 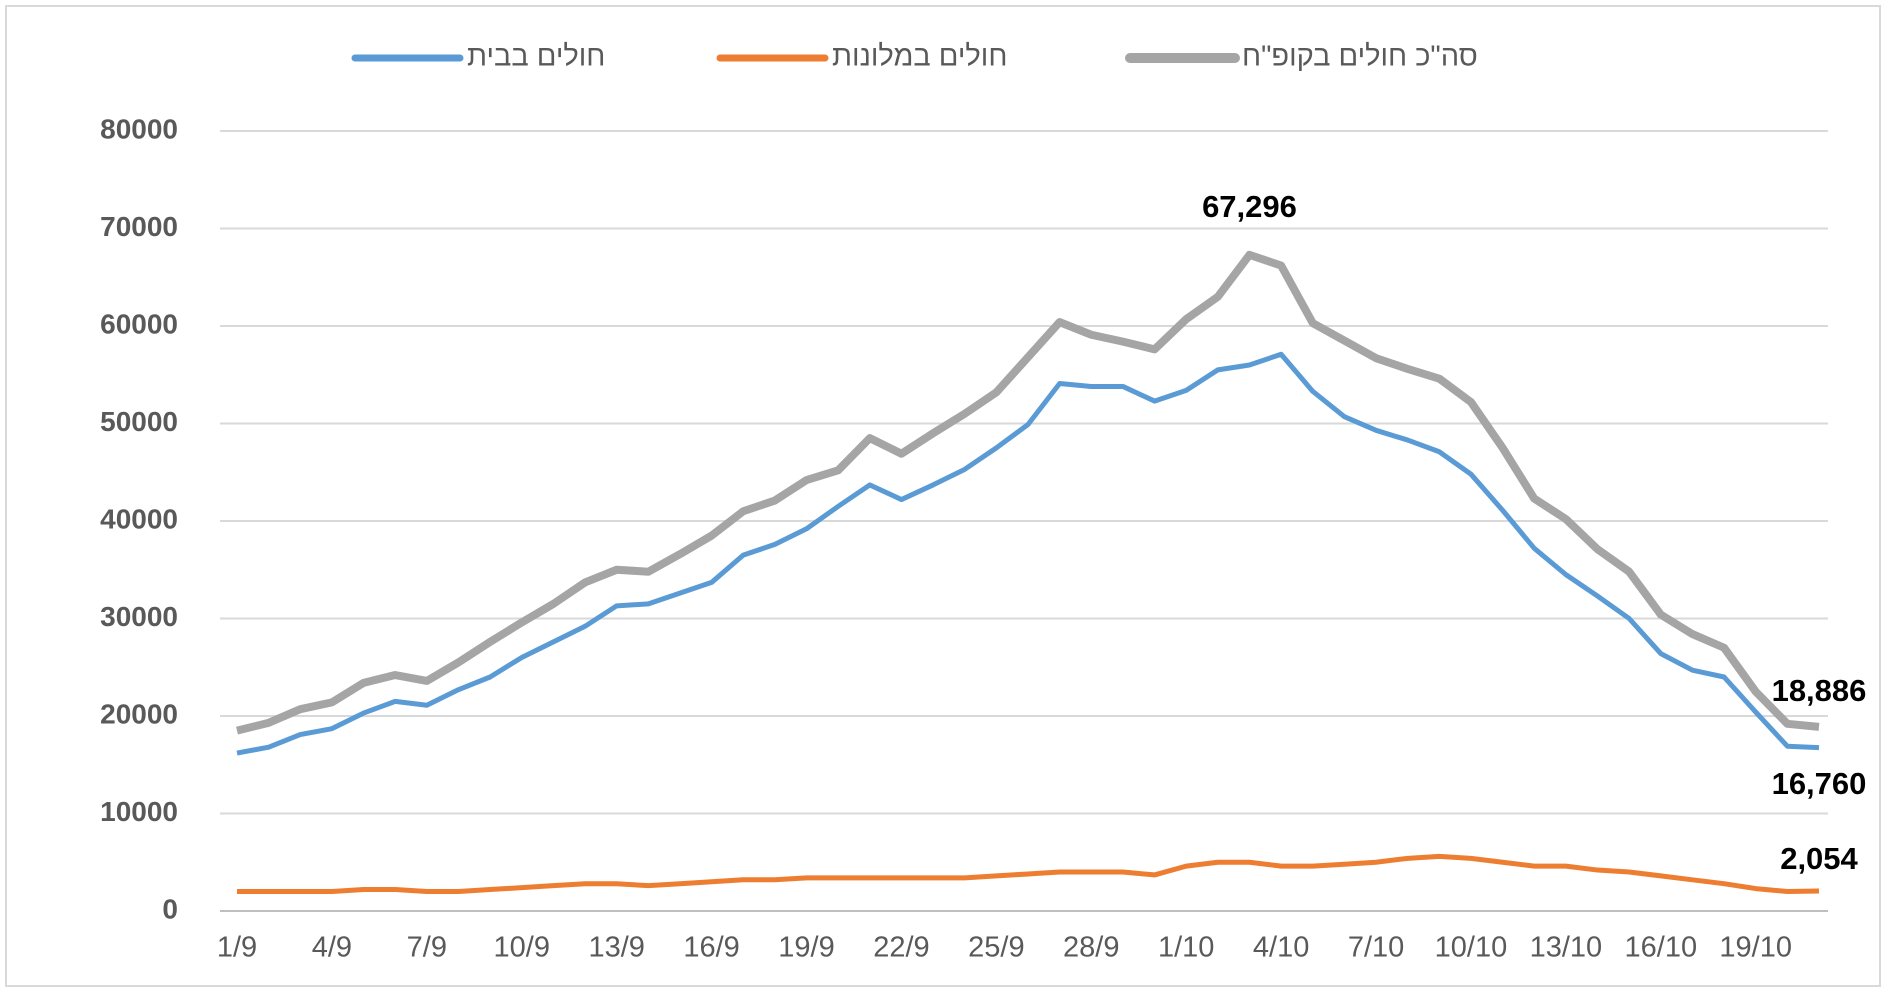 What do you see at coordinates (332, 948) in the screenshot?
I see `x-tick-label: 4/9` at bounding box center [332, 948].